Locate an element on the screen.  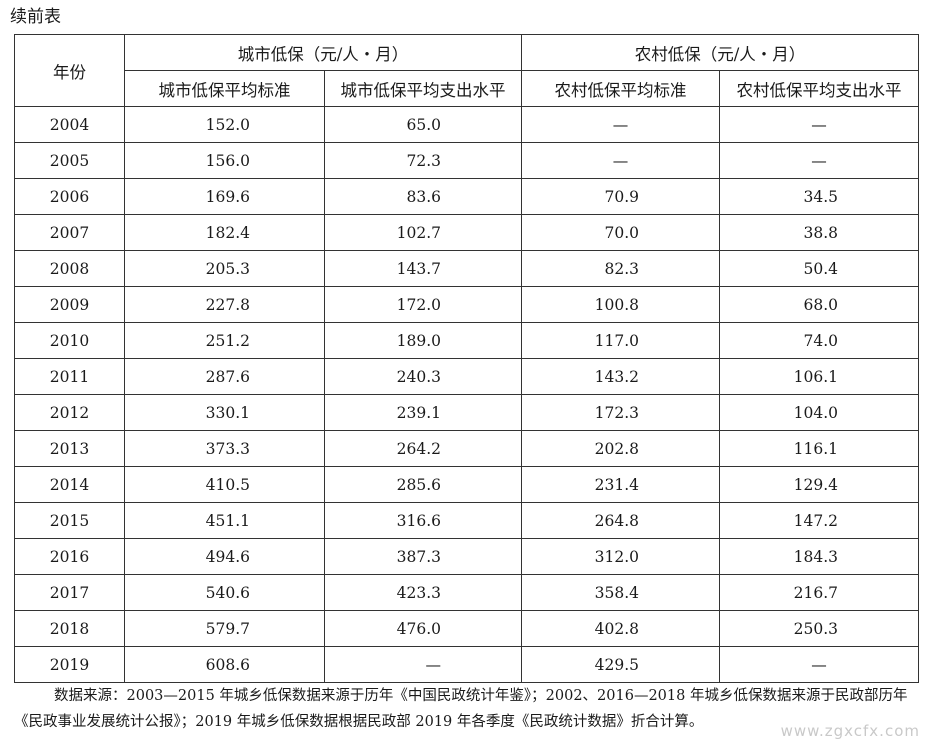
urban-expenditure-header: 城市低保平均支出水平 is located at coordinates (423, 88).